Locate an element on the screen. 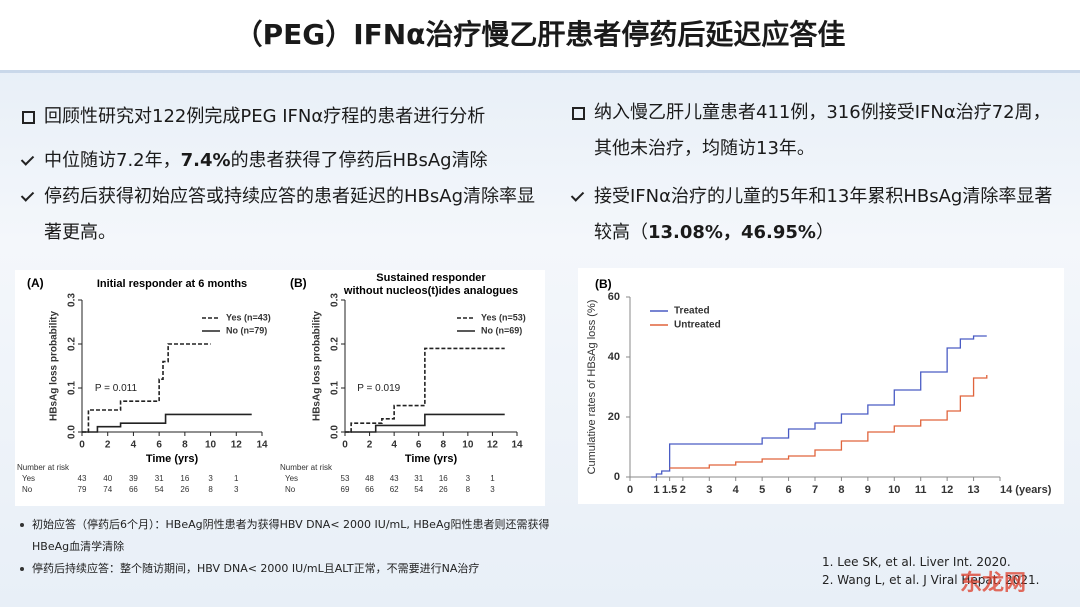 The height and width of the screenshot is (607, 1080). heading: 回顾性研究对122例完成PEG IFNα疗程的患者进行分析 is located at coordinates (280, 117).